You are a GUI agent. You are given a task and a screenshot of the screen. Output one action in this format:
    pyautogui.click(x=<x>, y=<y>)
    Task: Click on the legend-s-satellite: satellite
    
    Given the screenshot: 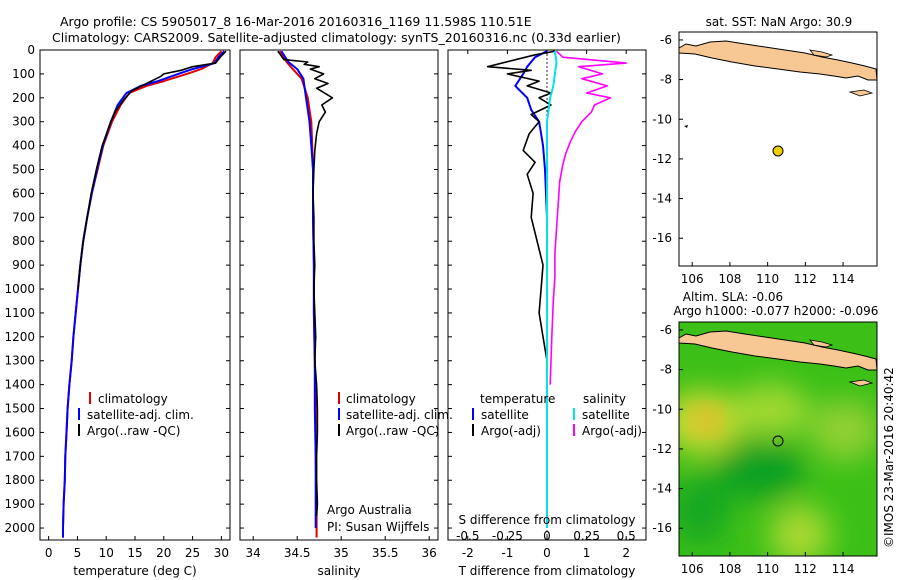 What is the action you would take?
    pyautogui.click(x=606, y=415)
    